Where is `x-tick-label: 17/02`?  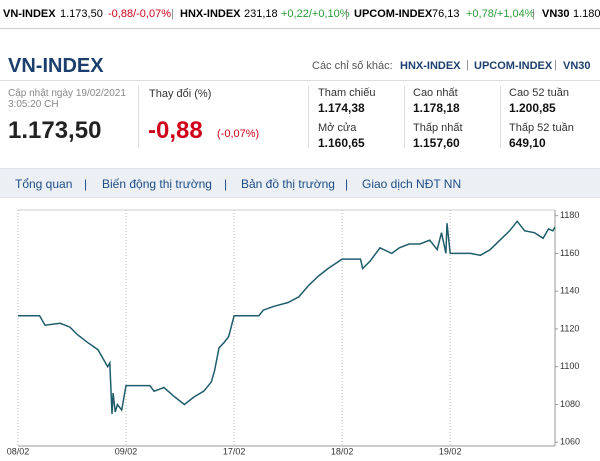 x-tick-label: 17/02 is located at coordinates (234, 451).